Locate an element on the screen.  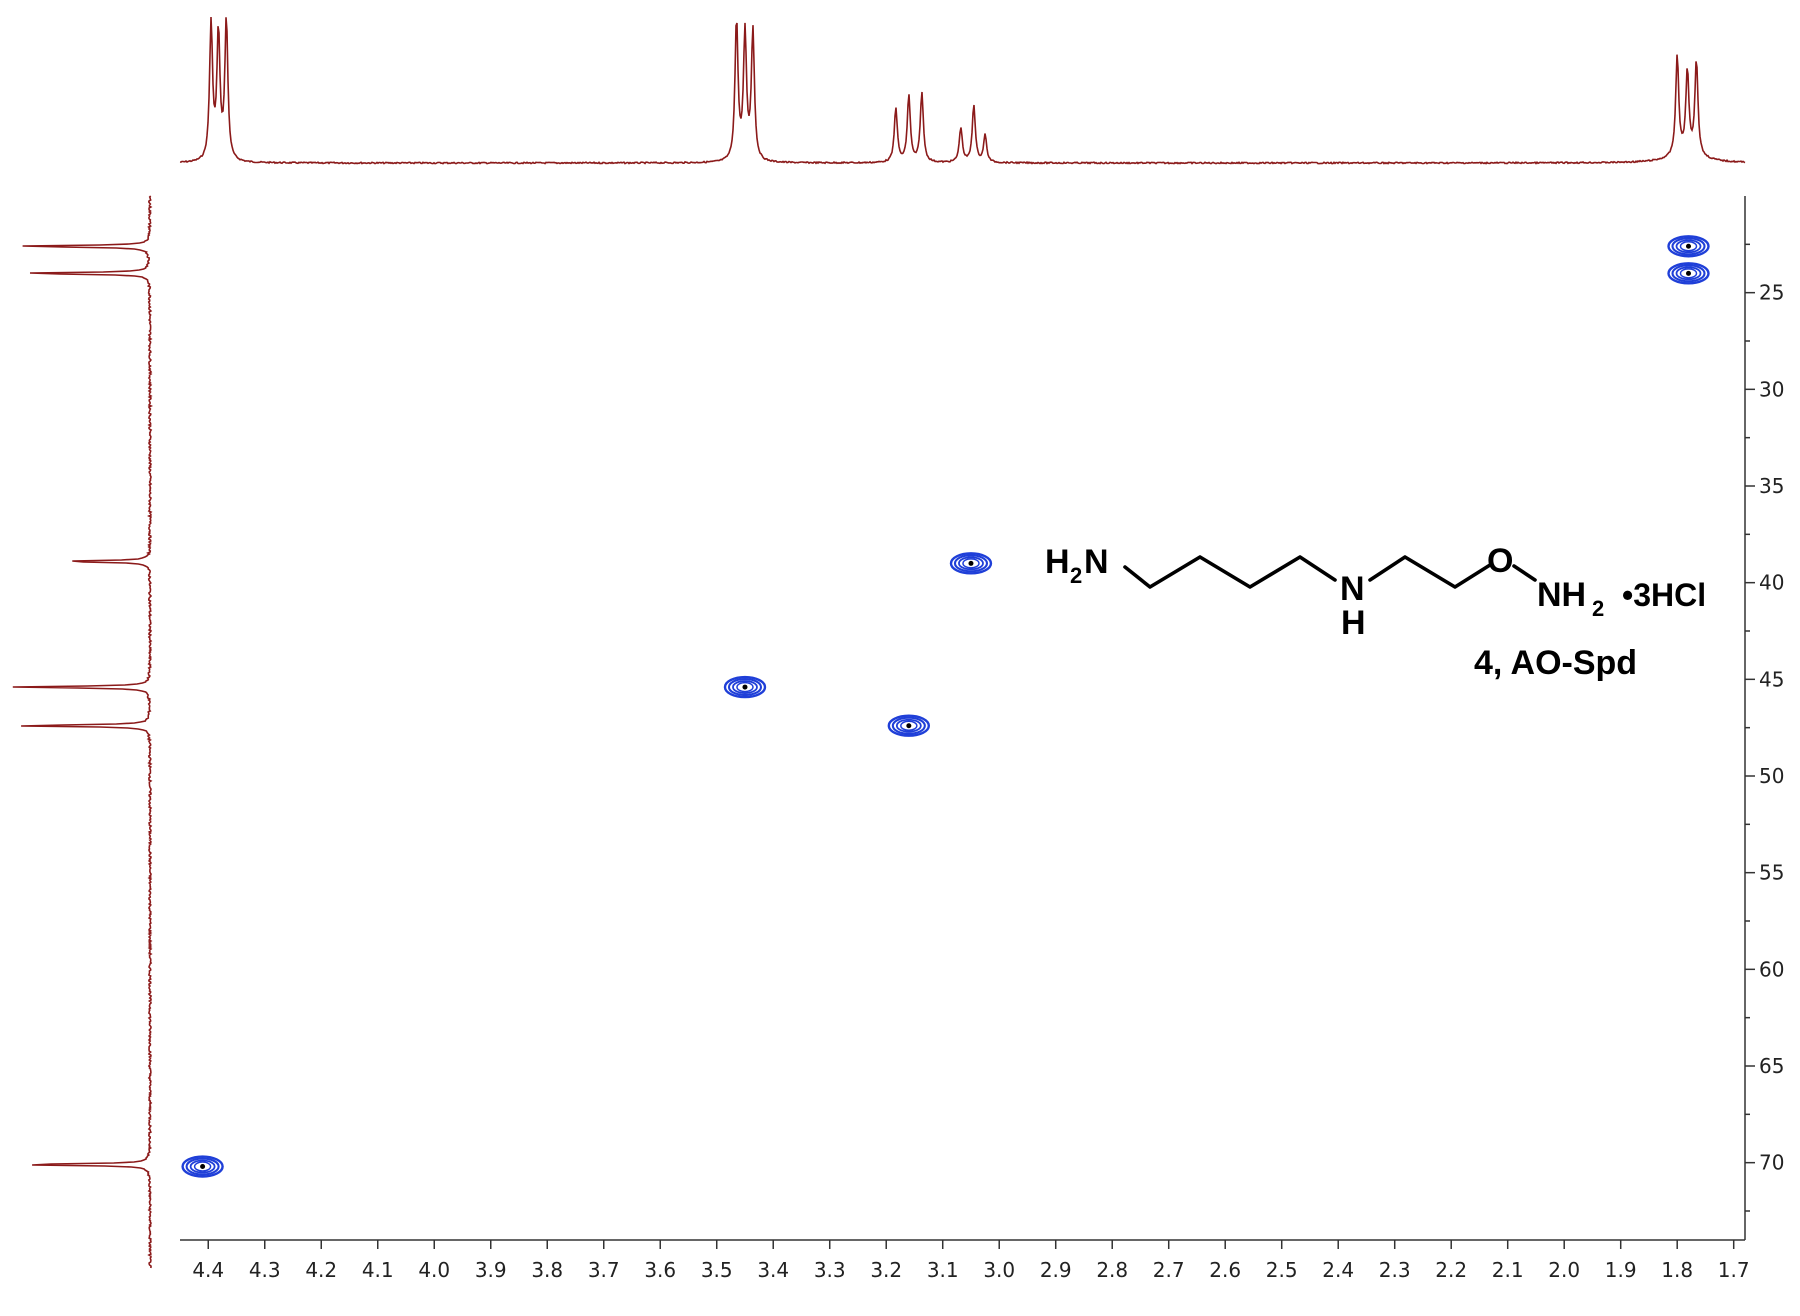
x-tick-label: 2.8 is located at coordinates (1112, 1270).